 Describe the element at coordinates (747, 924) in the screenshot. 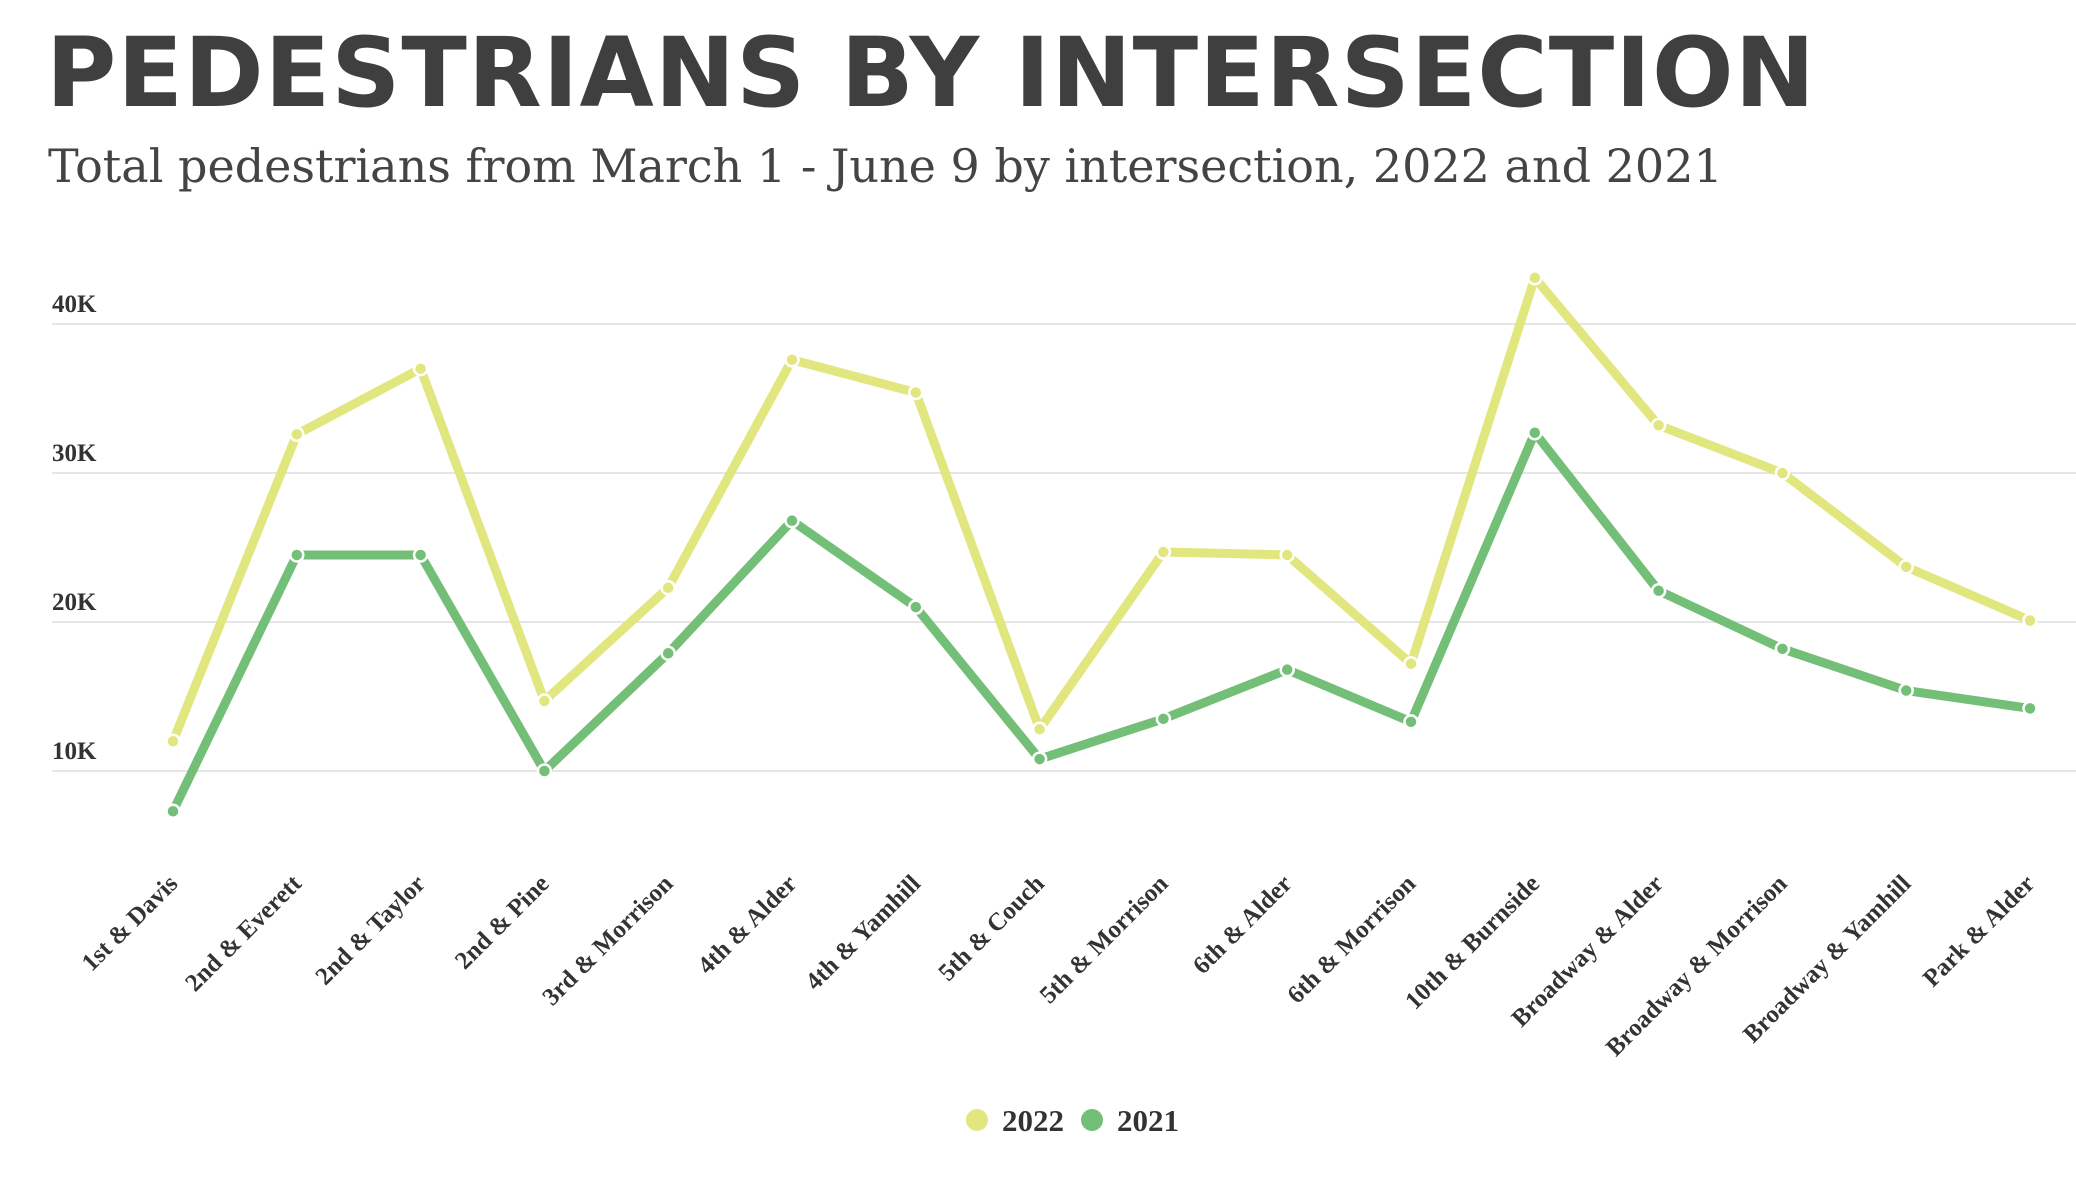

I see `x-tick-label: 4th & Alder` at that location.